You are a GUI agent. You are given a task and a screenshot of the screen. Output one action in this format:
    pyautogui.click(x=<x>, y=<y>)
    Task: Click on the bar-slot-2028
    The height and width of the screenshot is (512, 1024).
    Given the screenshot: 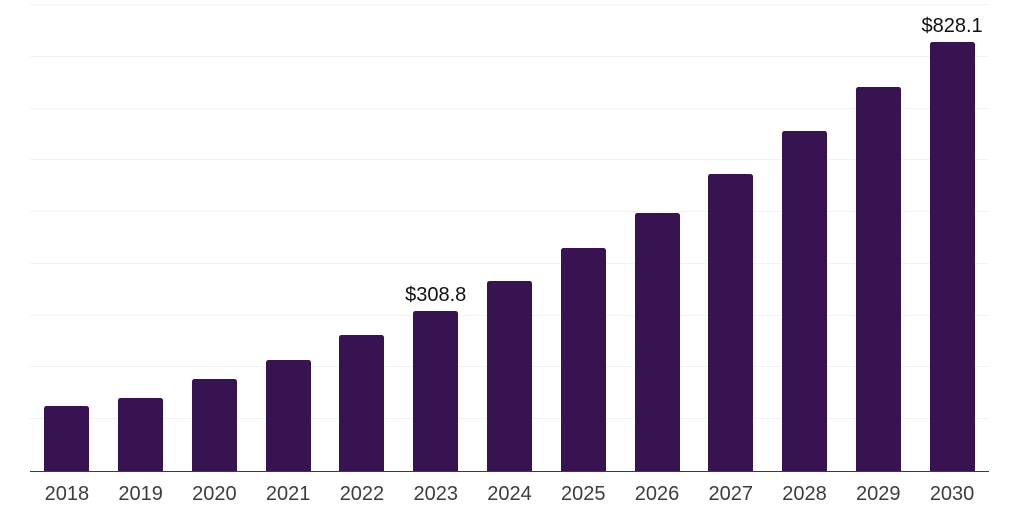 What is the action you would take?
    pyautogui.click(x=805, y=238)
    